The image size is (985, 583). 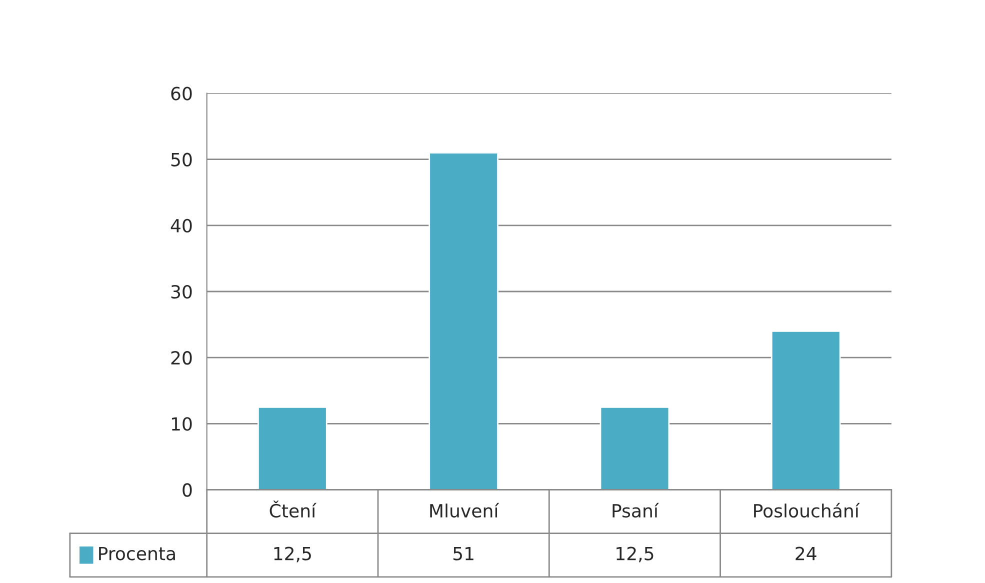 What do you see at coordinates (181, 225) in the screenshot?
I see `y-tick-label: 40` at bounding box center [181, 225].